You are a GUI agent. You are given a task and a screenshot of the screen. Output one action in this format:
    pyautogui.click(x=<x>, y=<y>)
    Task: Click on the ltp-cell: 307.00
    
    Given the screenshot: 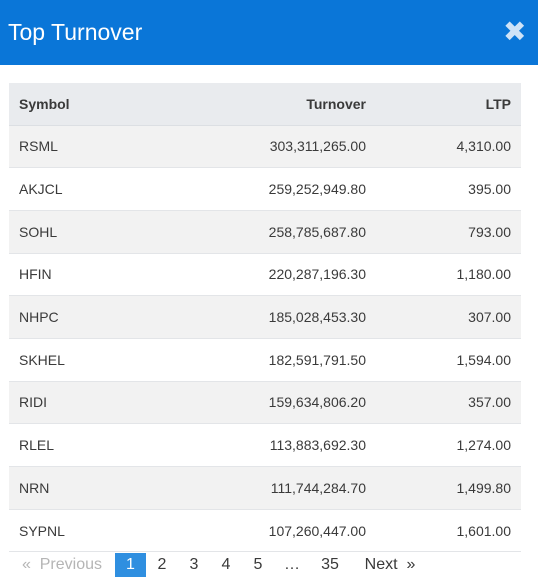 What is the action you would take?
    pyautogui.click(x=448, y=317)
    